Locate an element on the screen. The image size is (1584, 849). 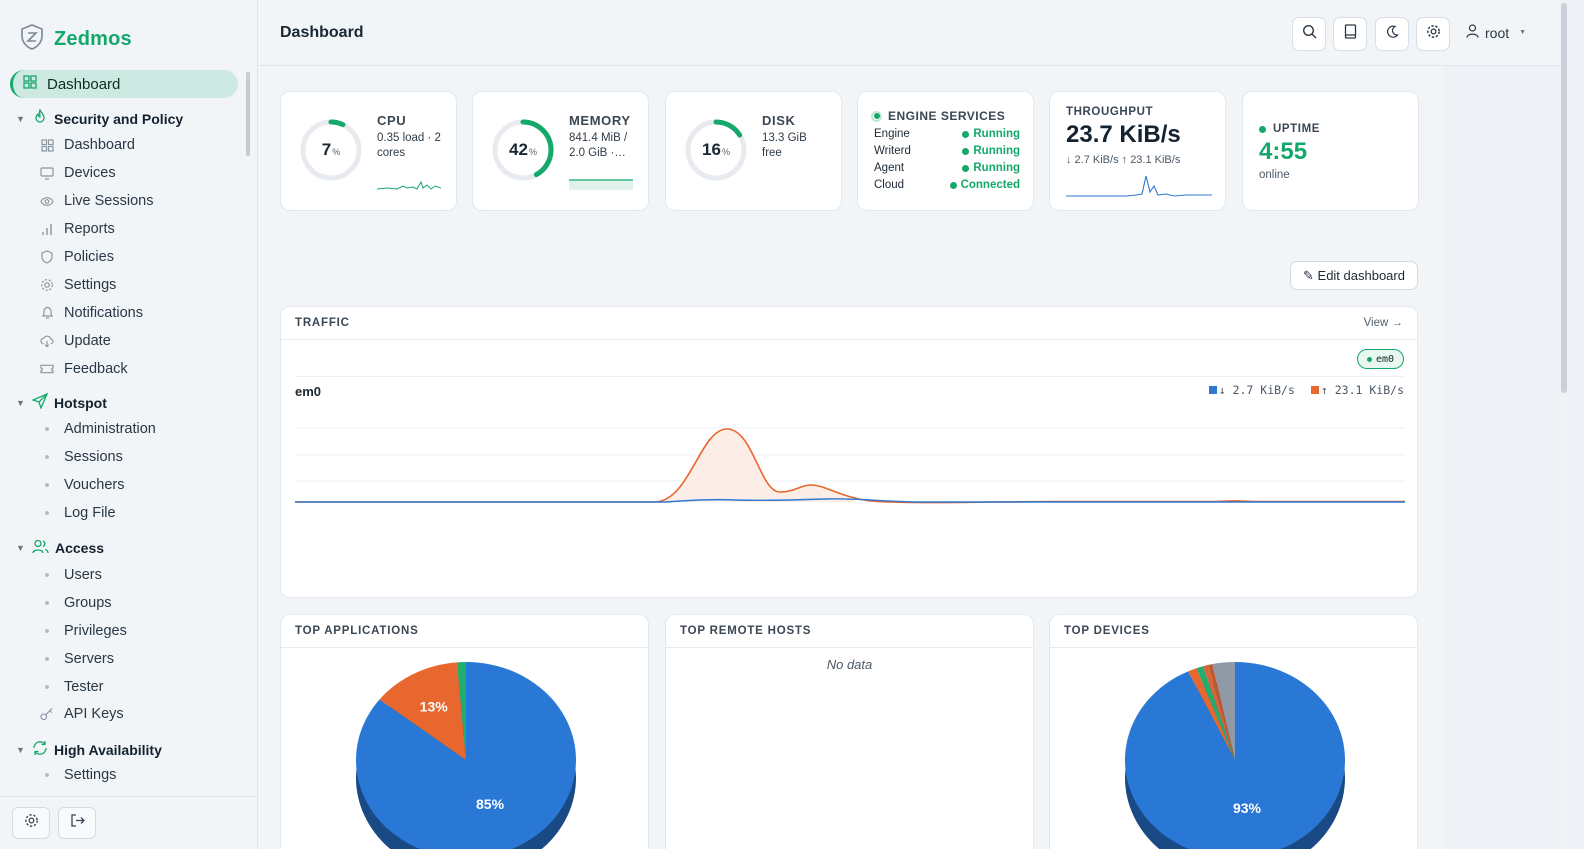
status-dot-icon is located at coordinates (1262, 129).